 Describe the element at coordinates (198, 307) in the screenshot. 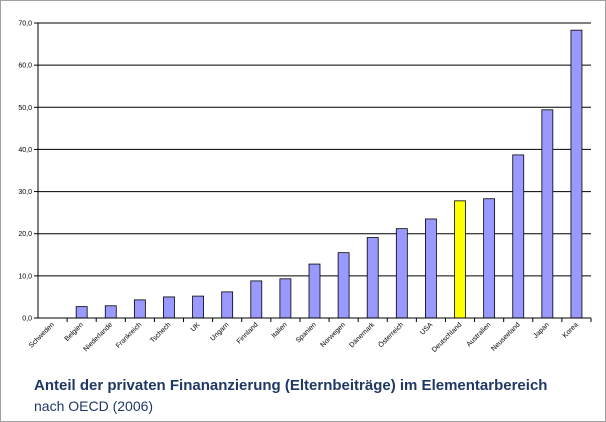

I see `bar-uk` at that location.